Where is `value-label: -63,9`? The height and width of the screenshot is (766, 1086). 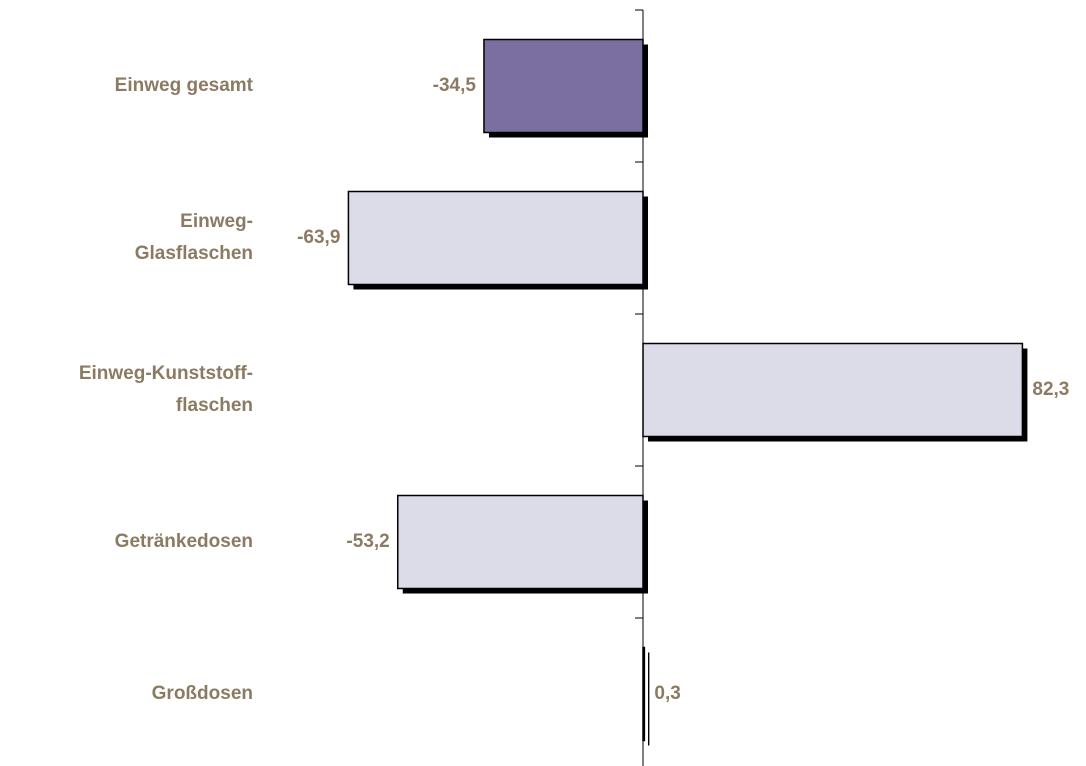
value-label: -63,9 is located at coordinates (318, 237).